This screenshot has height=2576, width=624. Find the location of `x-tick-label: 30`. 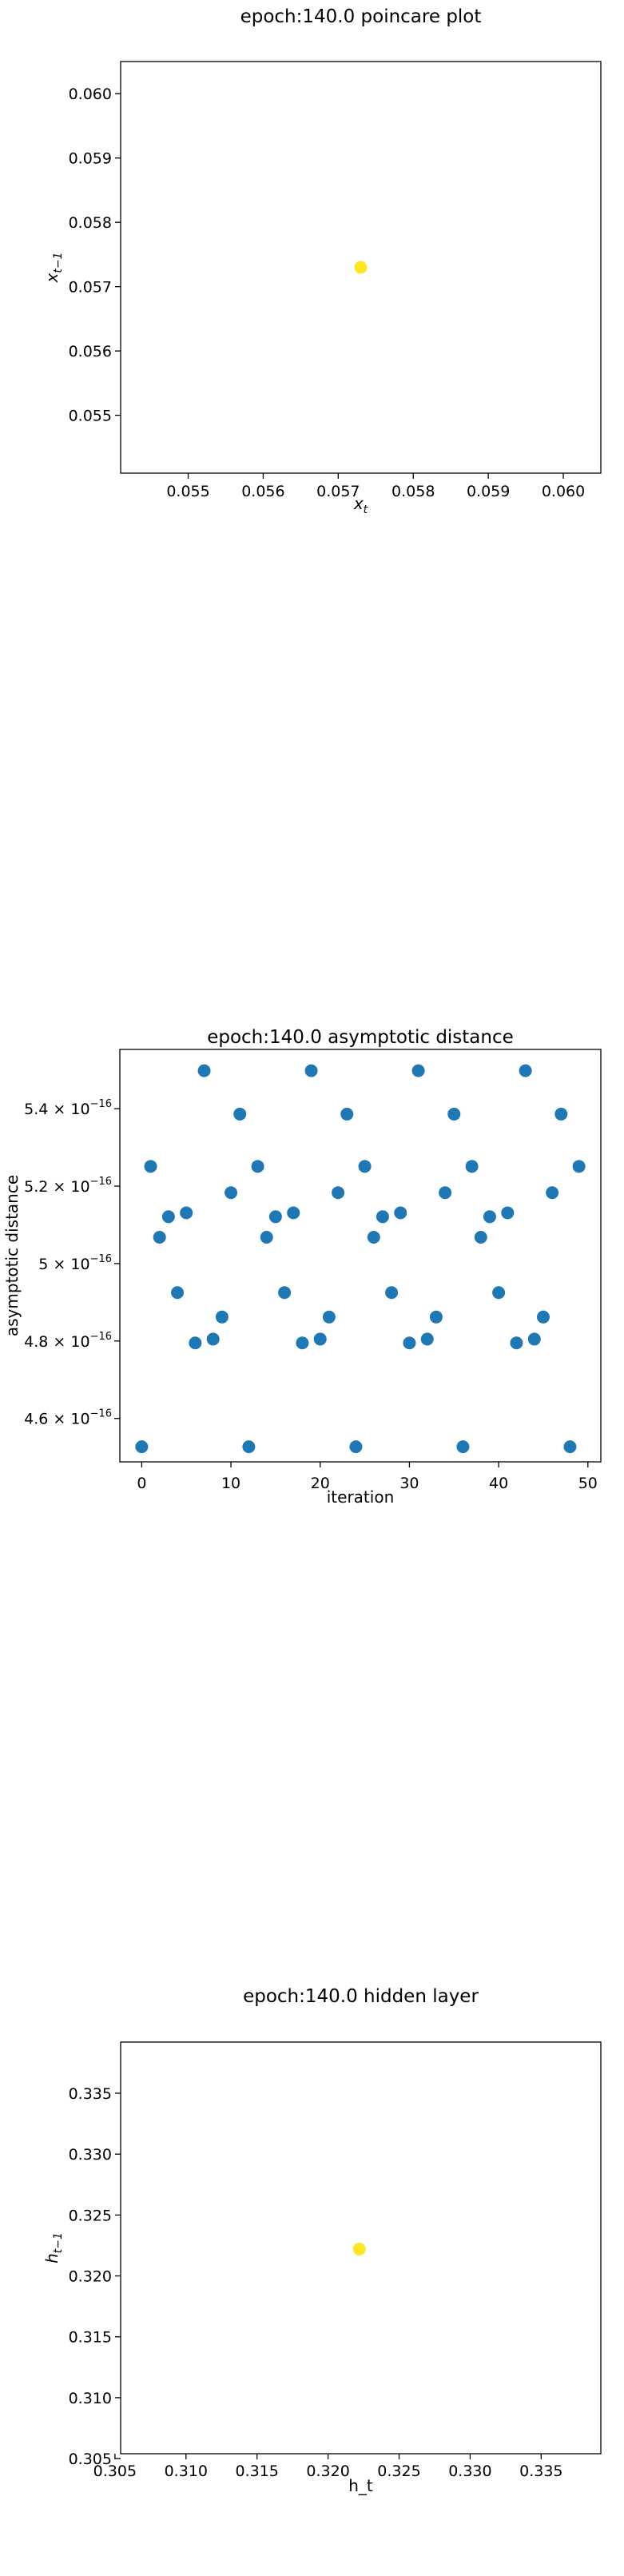

x-tick-label: 30 is located at coordinates (409, 1483).